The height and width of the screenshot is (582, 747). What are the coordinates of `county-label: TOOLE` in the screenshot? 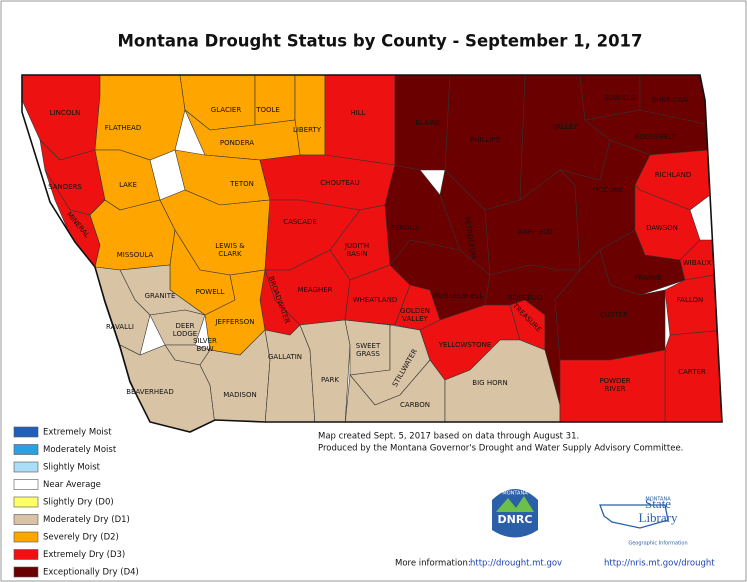 It's located at (267, 110).